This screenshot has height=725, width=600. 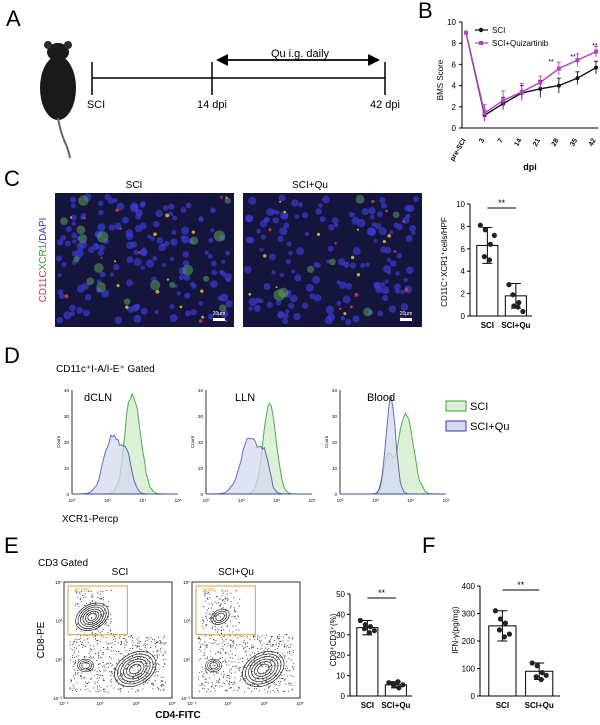 What do you see at coordinates (192, 703) in the screenshot?
I see `flow-xtick-label: 10⁻²` at bounding box center [192, 703].